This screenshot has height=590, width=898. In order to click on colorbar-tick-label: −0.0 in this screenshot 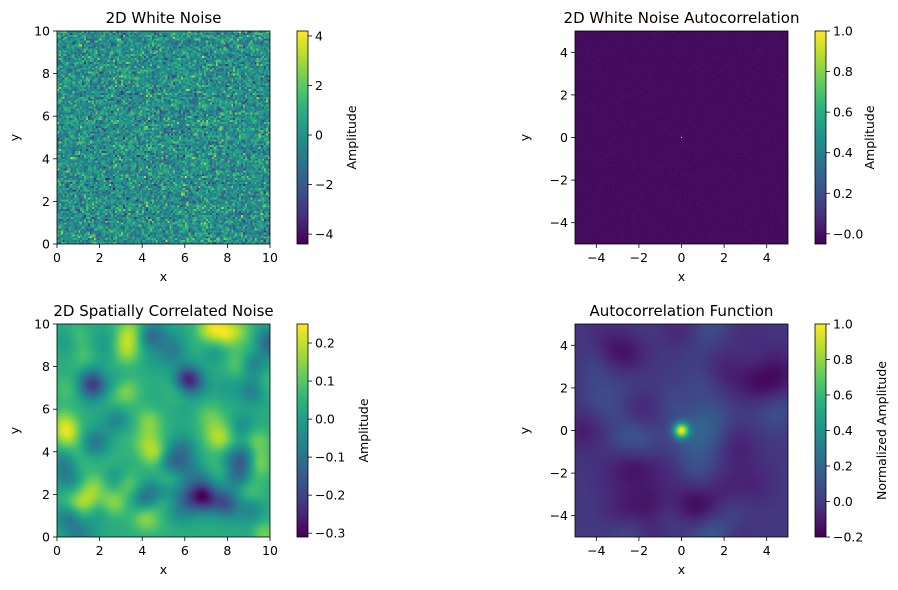, I will do `click(848, 233)`.